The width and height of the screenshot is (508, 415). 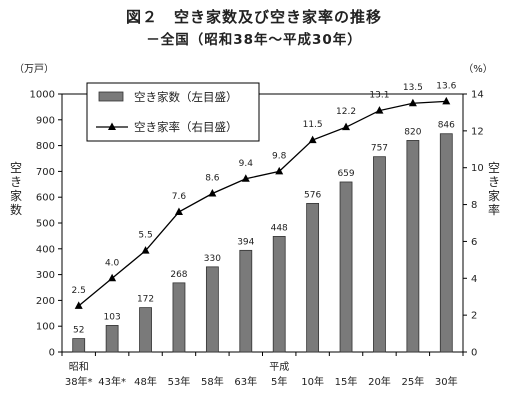 What do you see at coordinates (212, 179) in the screenshot?
I see `rate-value-label: 8.6` at bounding box center [212, 179].